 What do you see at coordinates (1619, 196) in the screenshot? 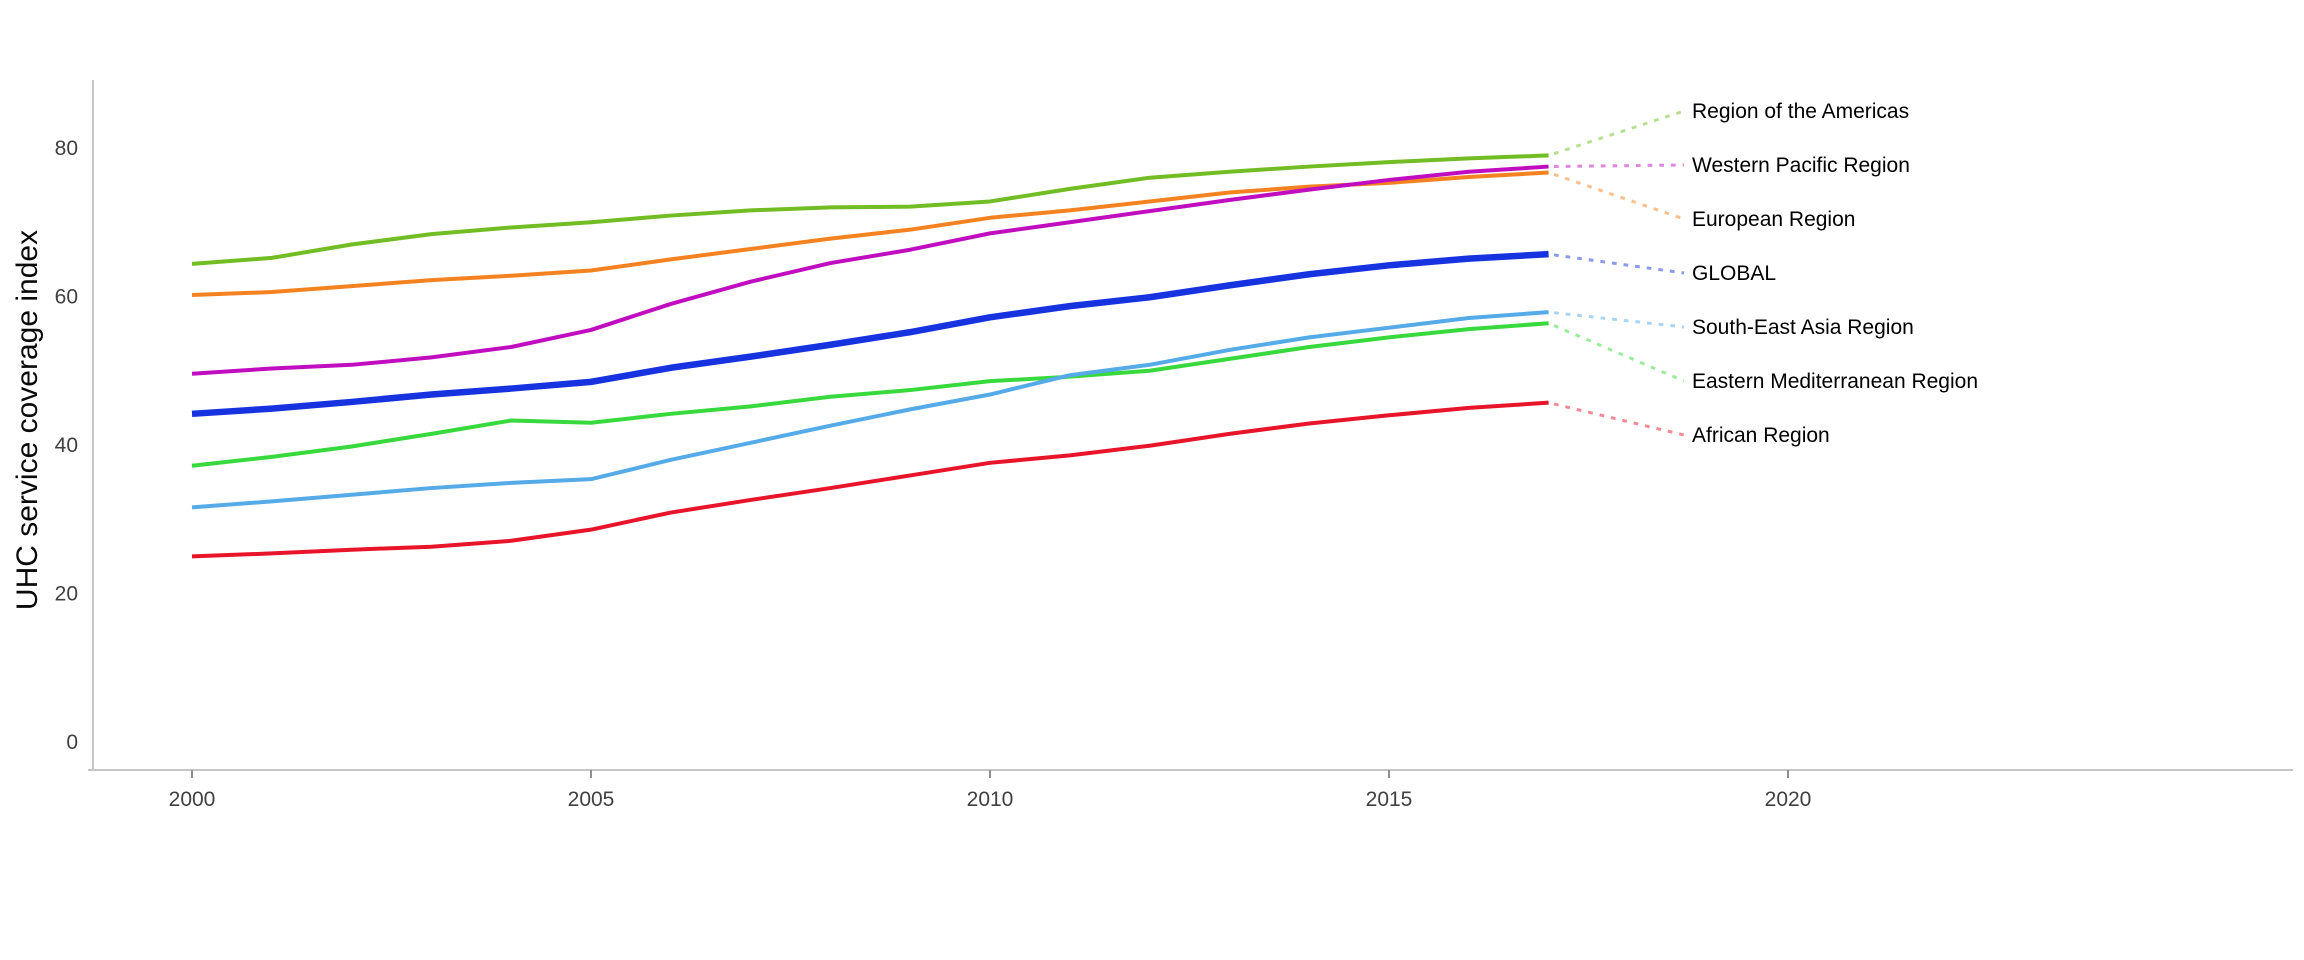
I see `label-connector-european-region` at bounding box center [1619, 196].